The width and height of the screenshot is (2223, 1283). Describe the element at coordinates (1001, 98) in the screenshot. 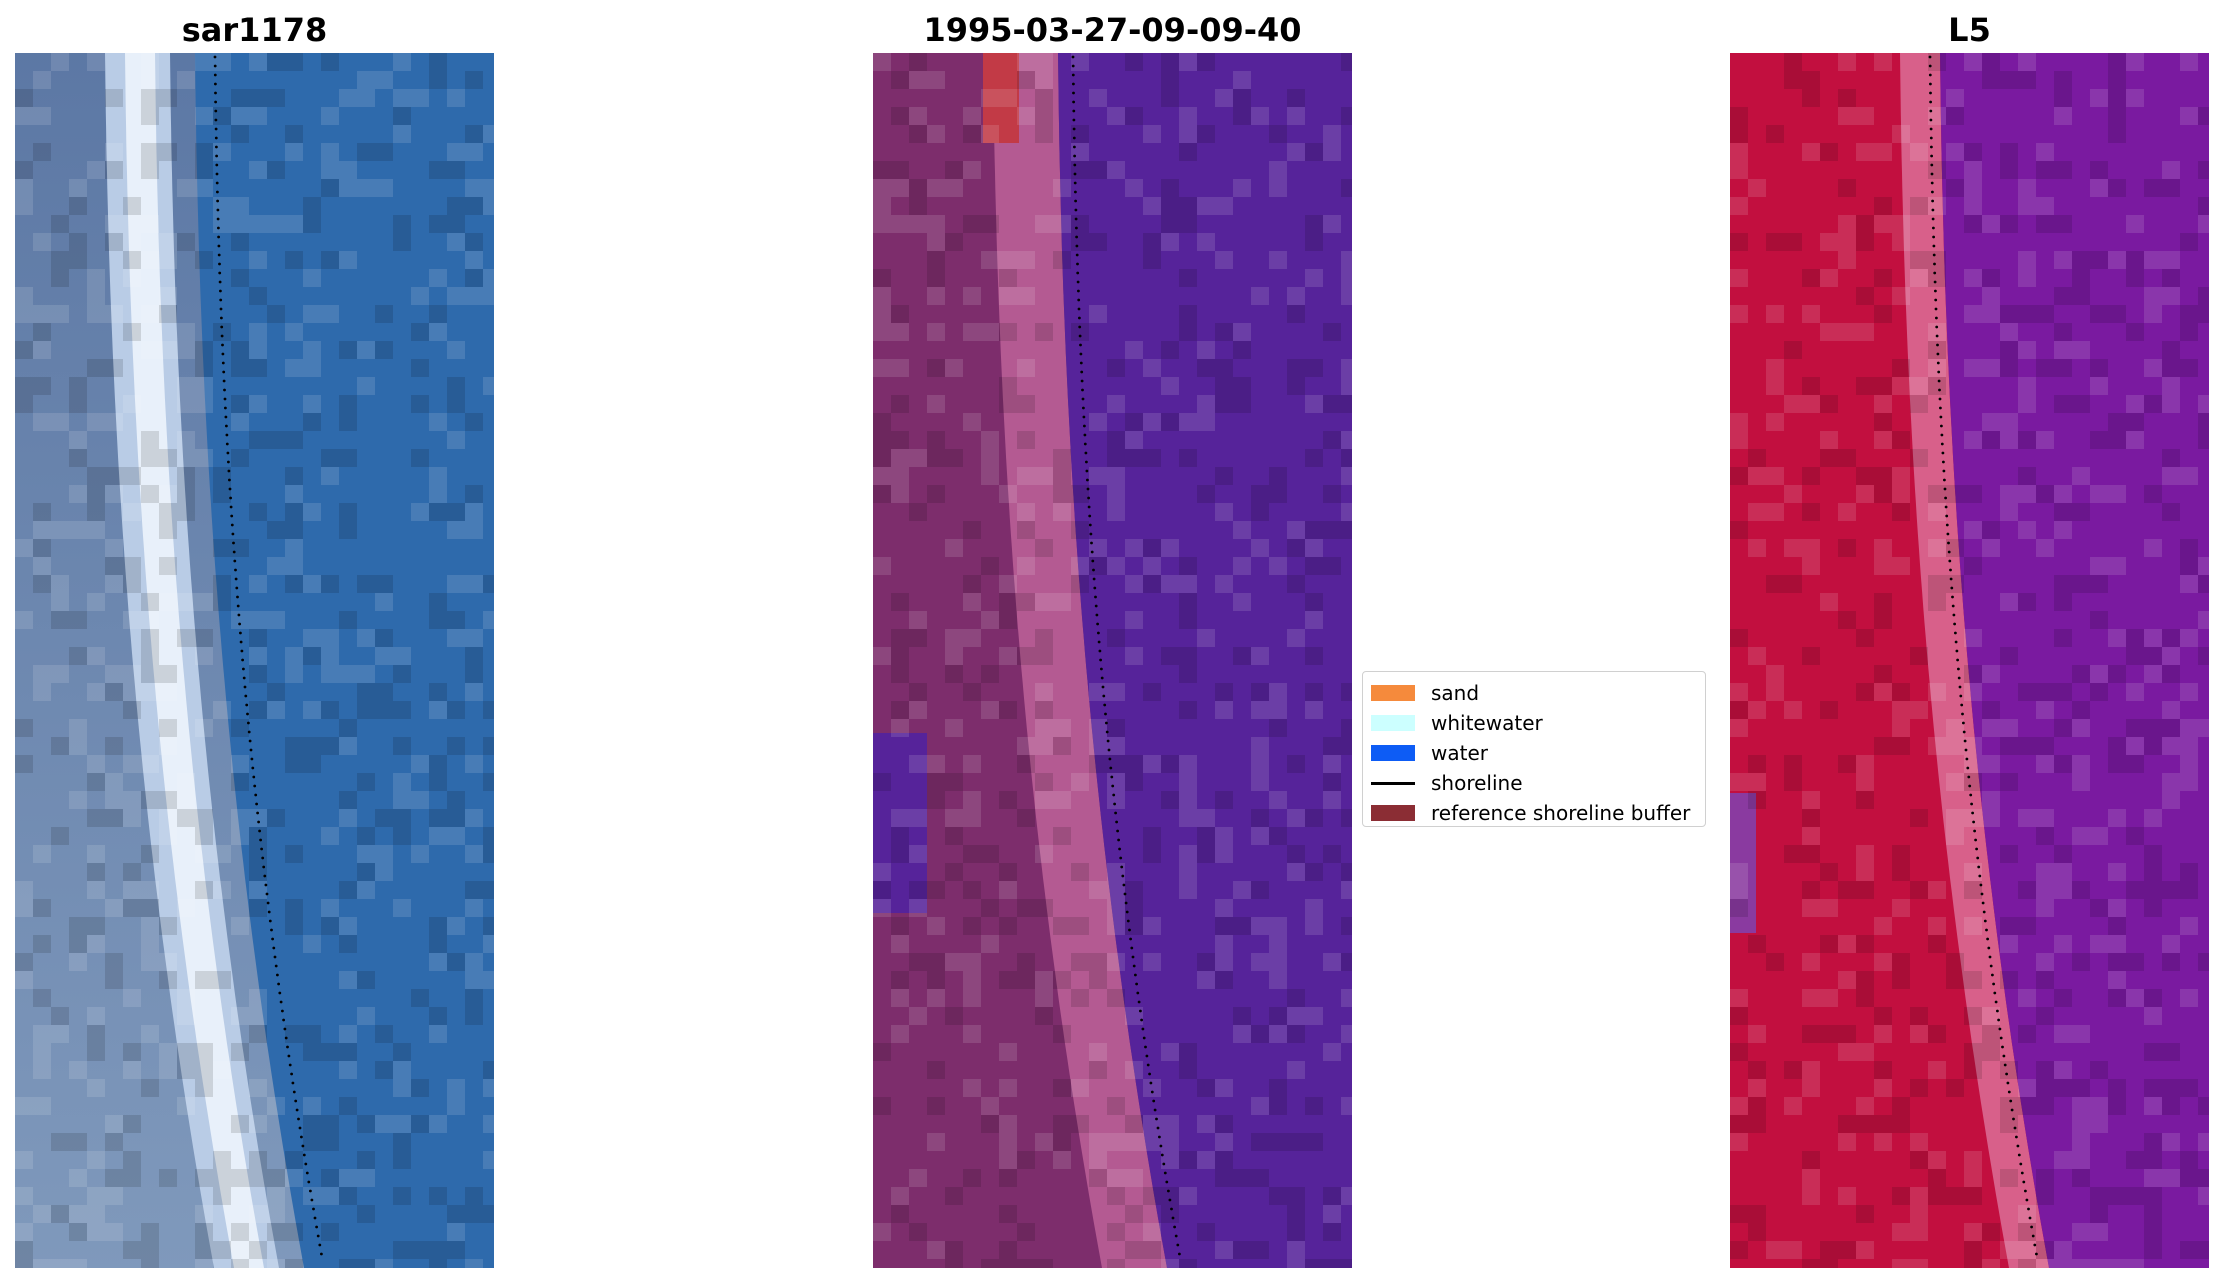

I see `sand-class` at that location.